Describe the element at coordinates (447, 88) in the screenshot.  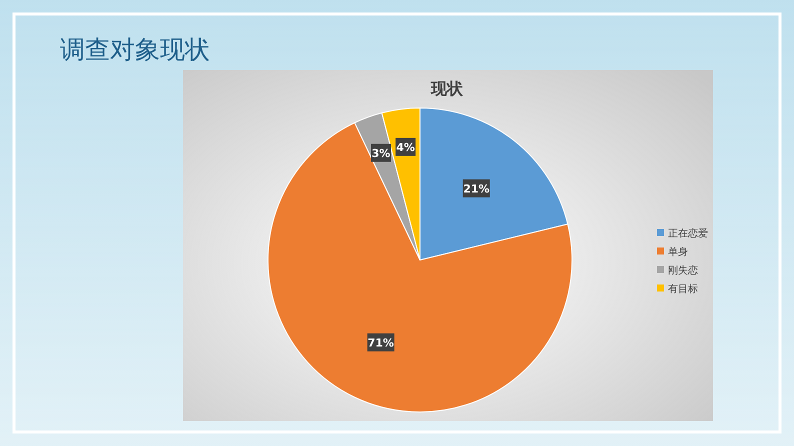
I see `chart-title: 现状` at that location.